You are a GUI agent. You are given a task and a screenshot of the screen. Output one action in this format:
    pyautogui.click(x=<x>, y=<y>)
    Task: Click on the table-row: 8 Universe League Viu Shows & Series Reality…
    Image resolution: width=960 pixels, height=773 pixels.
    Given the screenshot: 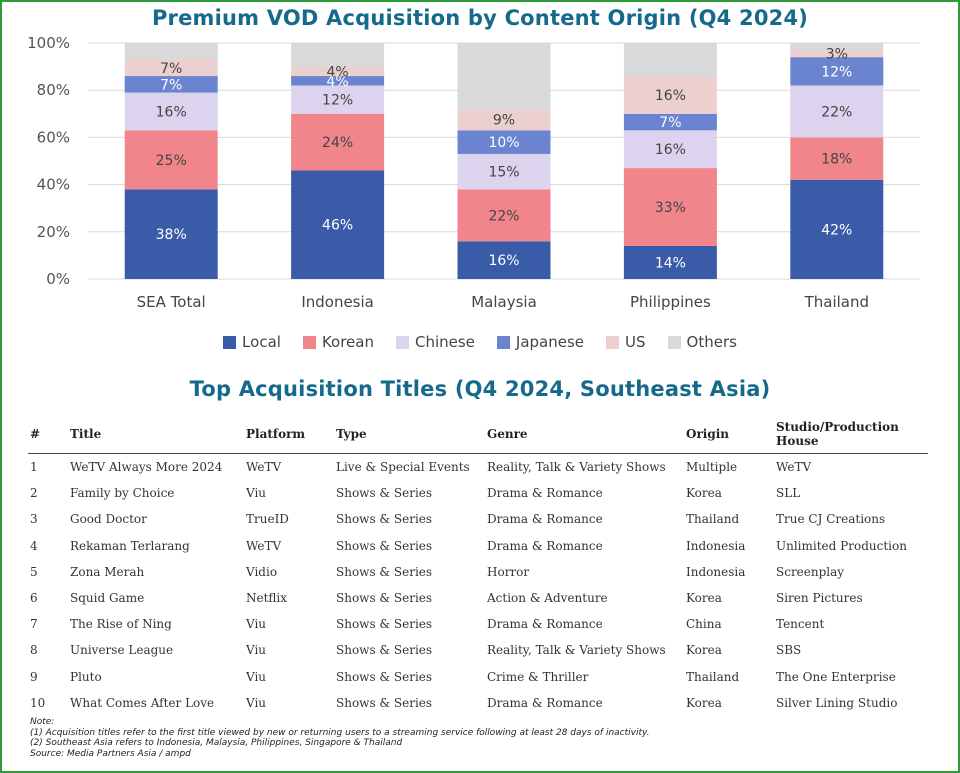 What is the action you would take?
    pyautogui.click(x=478, y=650)
    